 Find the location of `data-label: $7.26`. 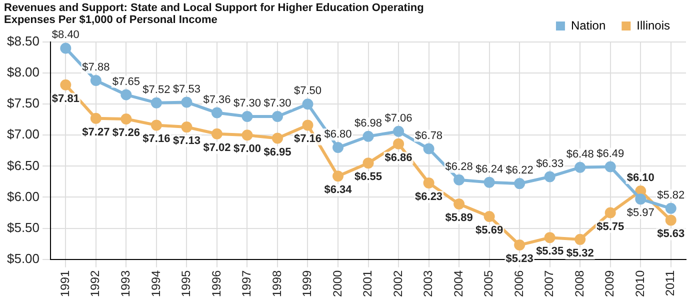

data-label: $7.26 is located at coordinates (126, 133).